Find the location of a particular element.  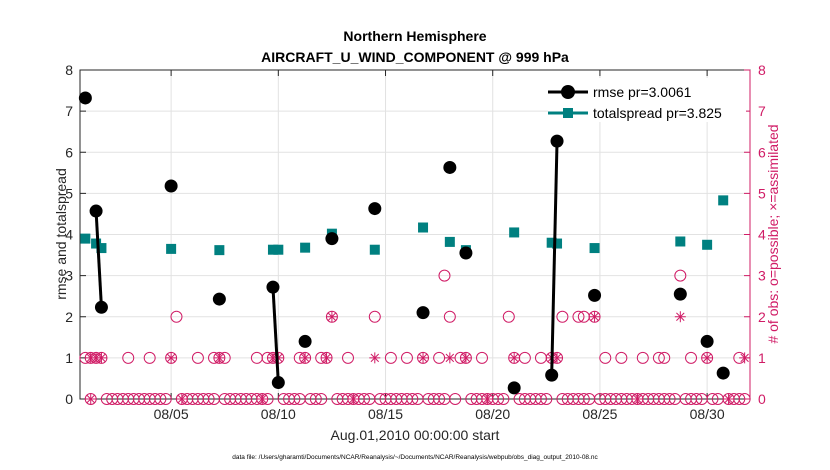

x-axis-label: Aug.01,2010 00:00:00 start is located at coordinates (415, 435).